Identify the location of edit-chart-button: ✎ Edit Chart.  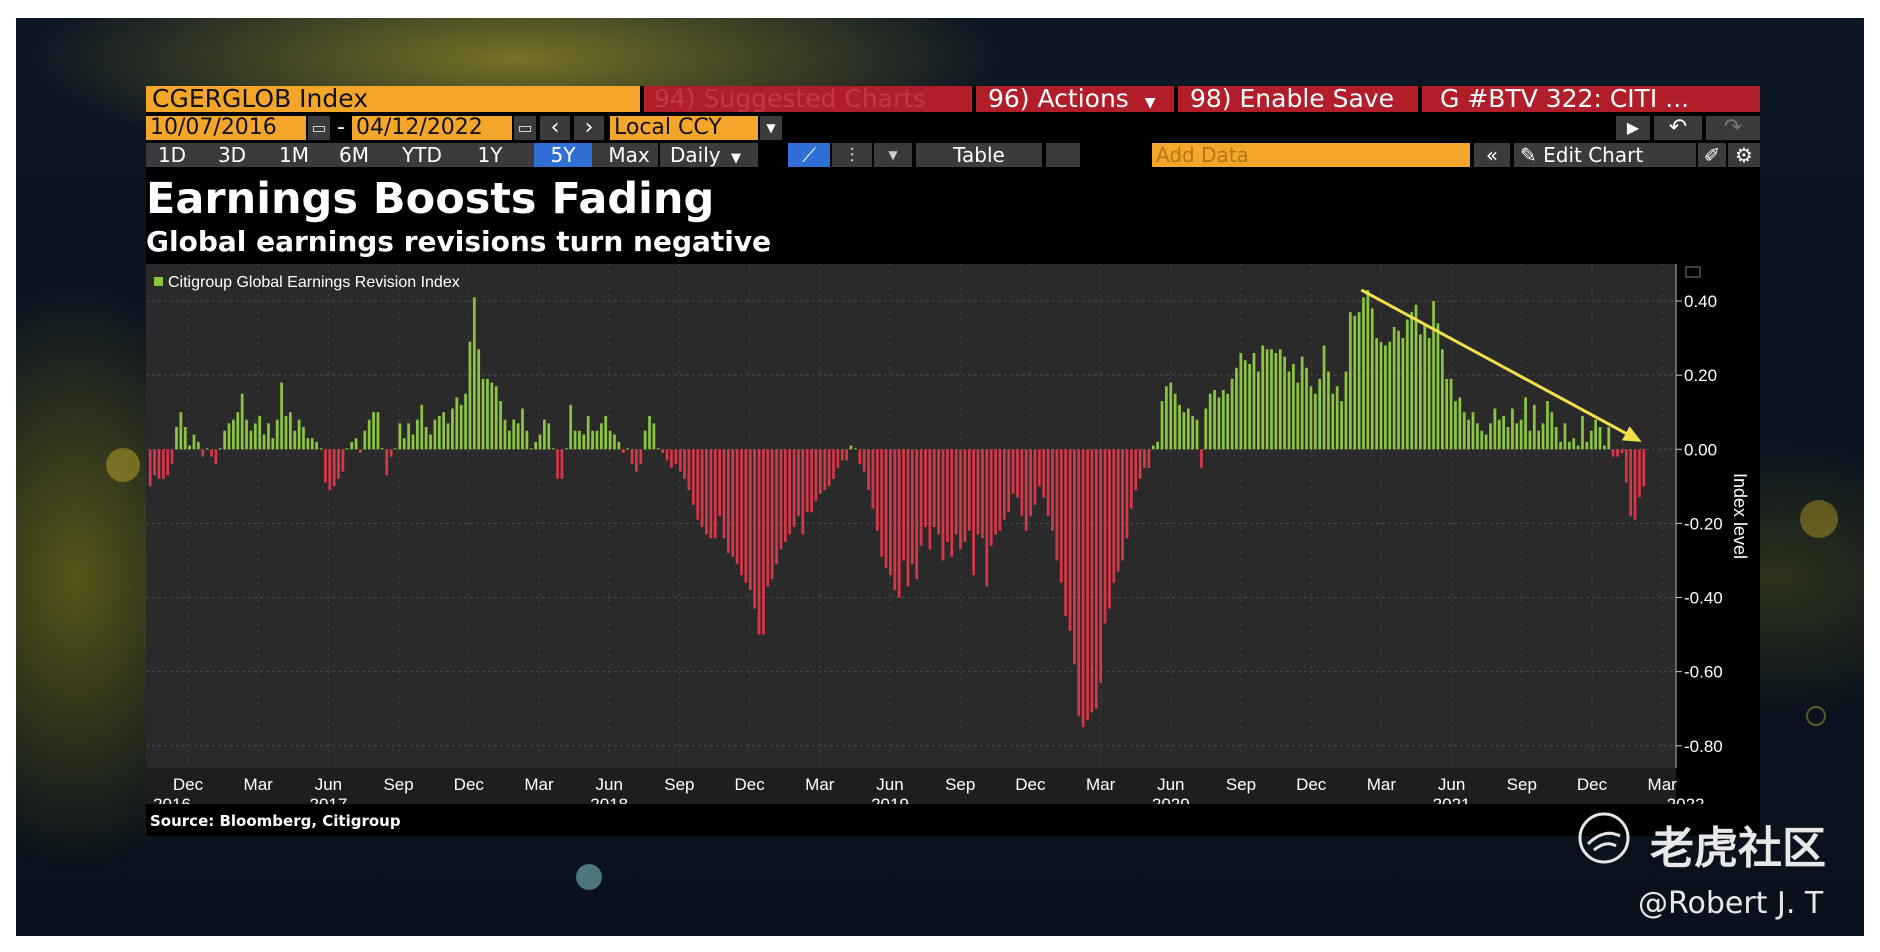
(1605, 155).